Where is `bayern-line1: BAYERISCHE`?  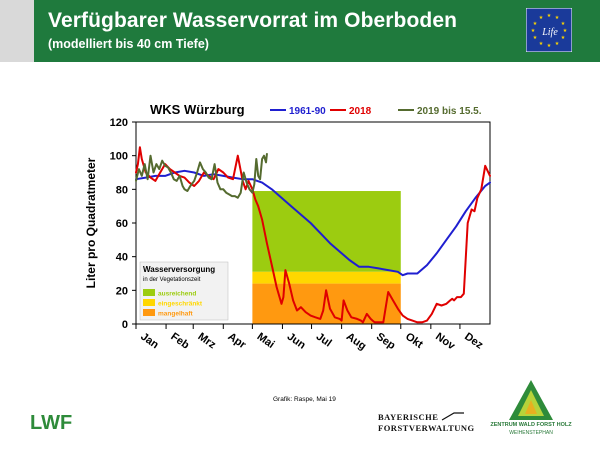 bayern-line1: BAYERISCHE is located at coordinates (408, 417).